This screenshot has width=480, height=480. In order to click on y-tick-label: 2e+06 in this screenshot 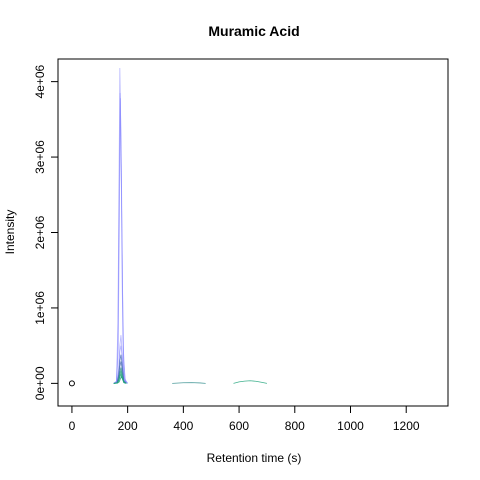, I will do `click(40, 232)`.